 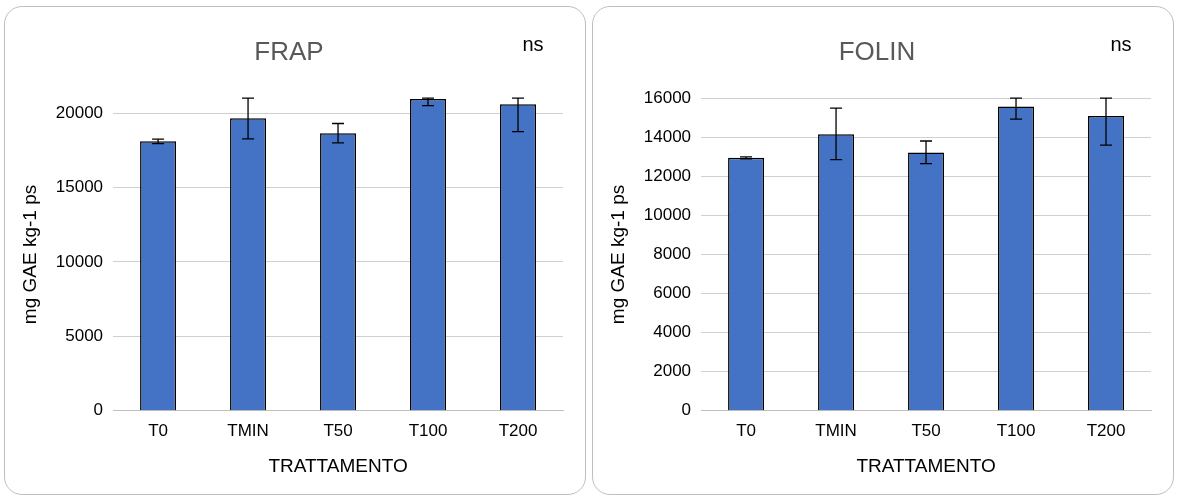 I want to click on y-tick-label: 4000, so click(x=672, y=332).